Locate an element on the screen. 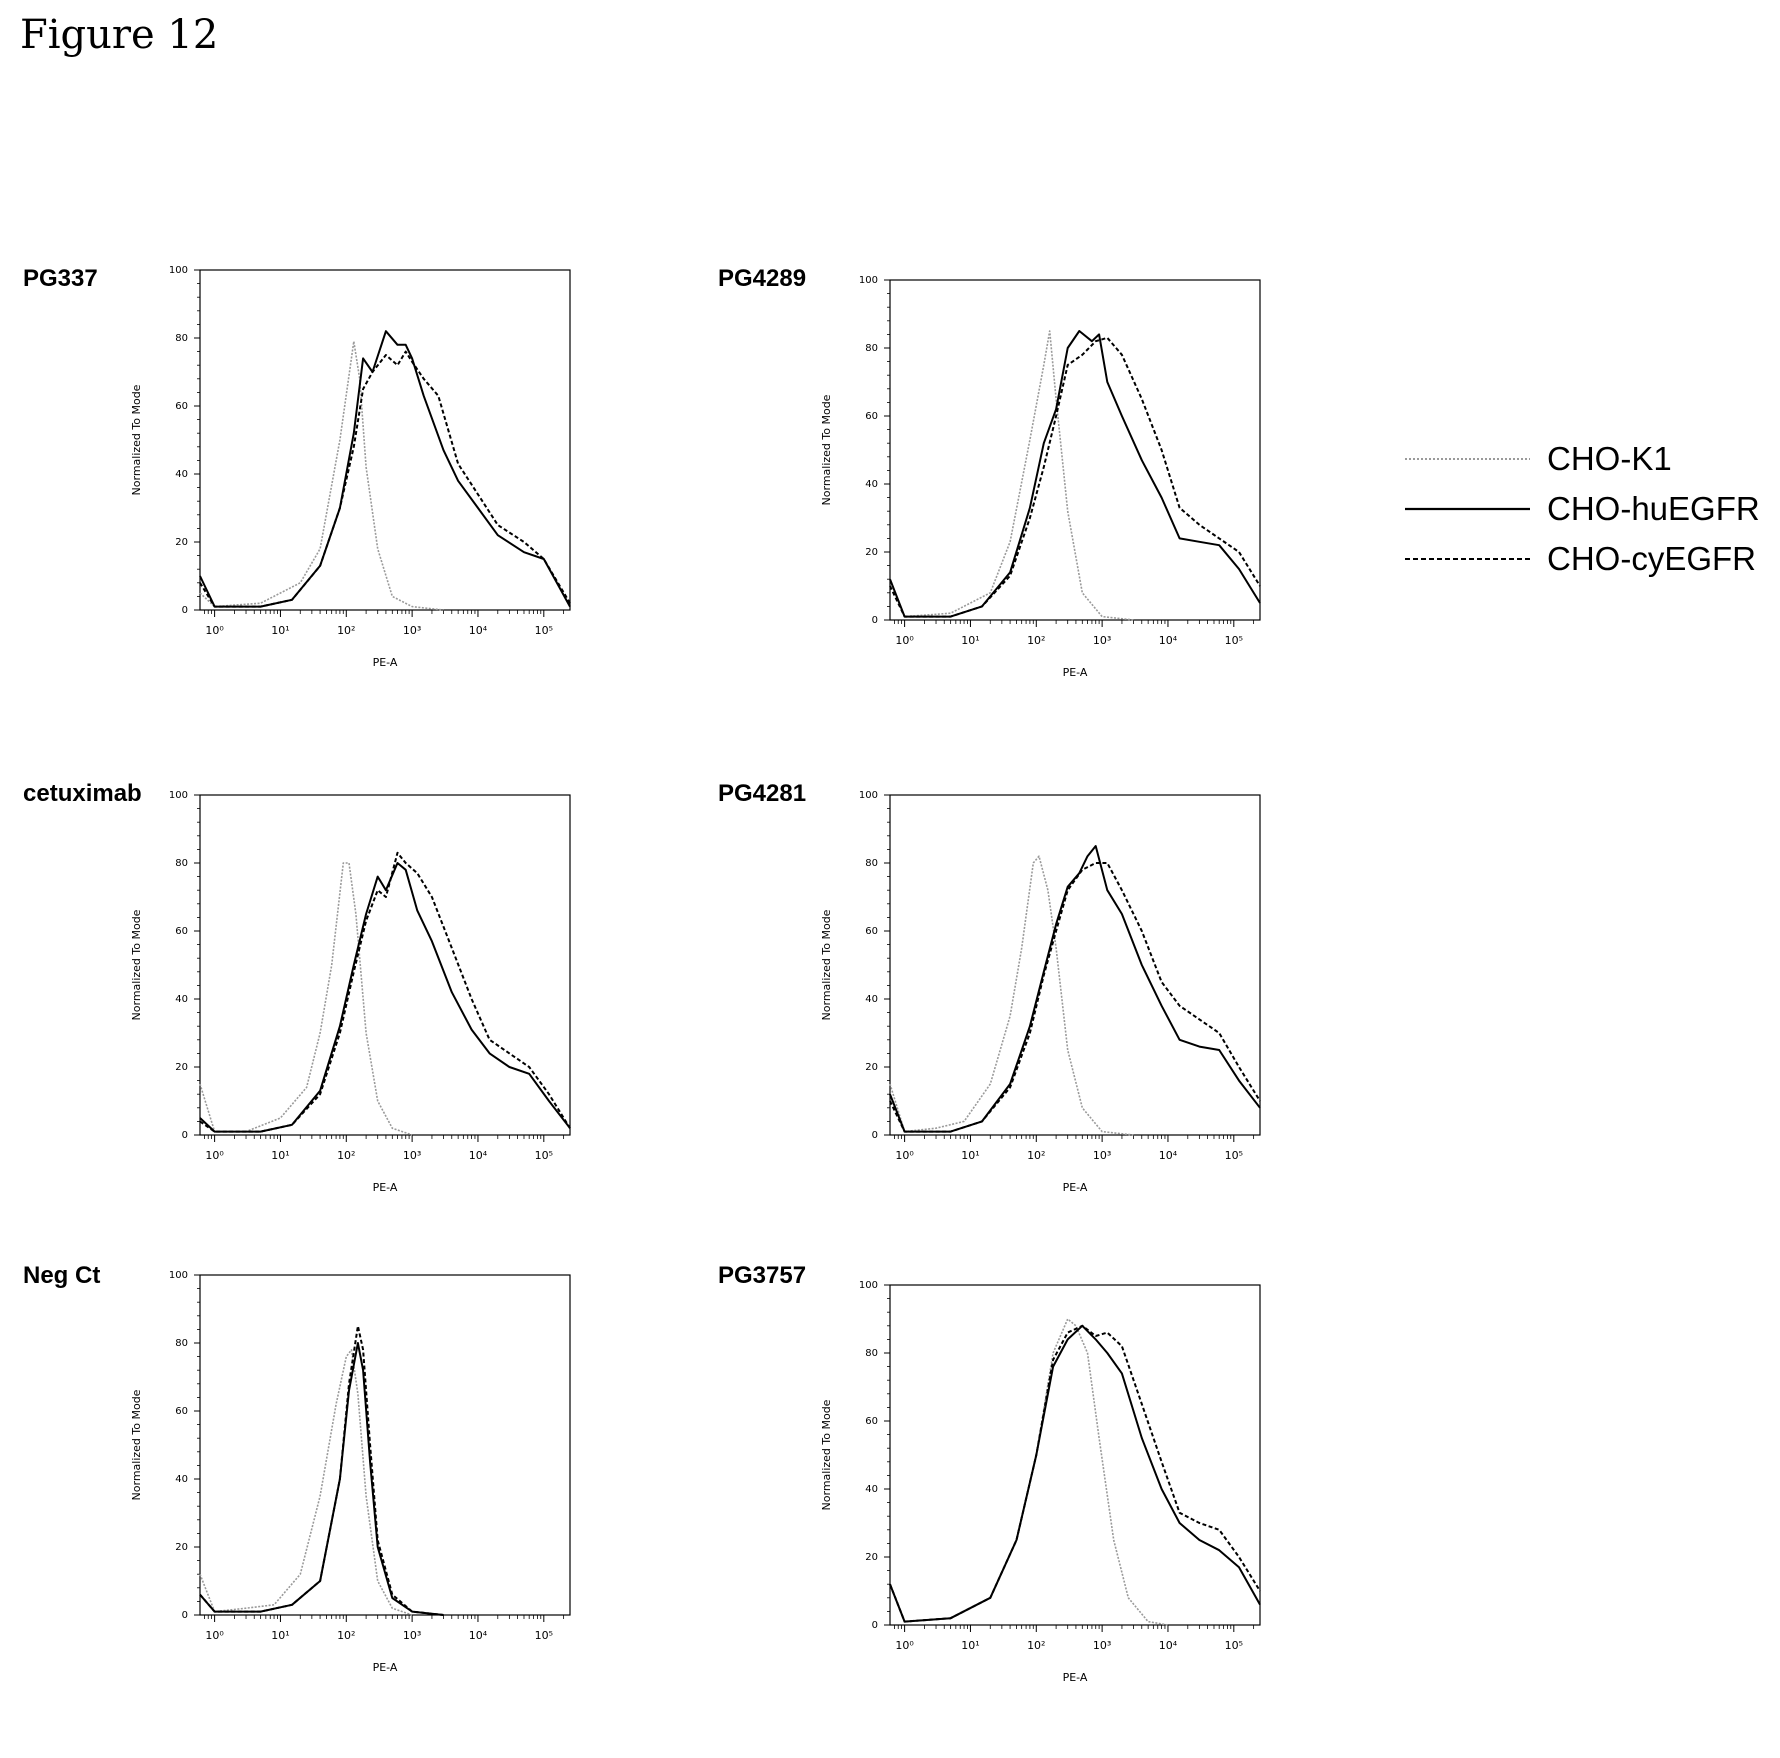  legend-label-cho-cyegfr: CHO-cyEGFR is located at coordinates (1651, 558).